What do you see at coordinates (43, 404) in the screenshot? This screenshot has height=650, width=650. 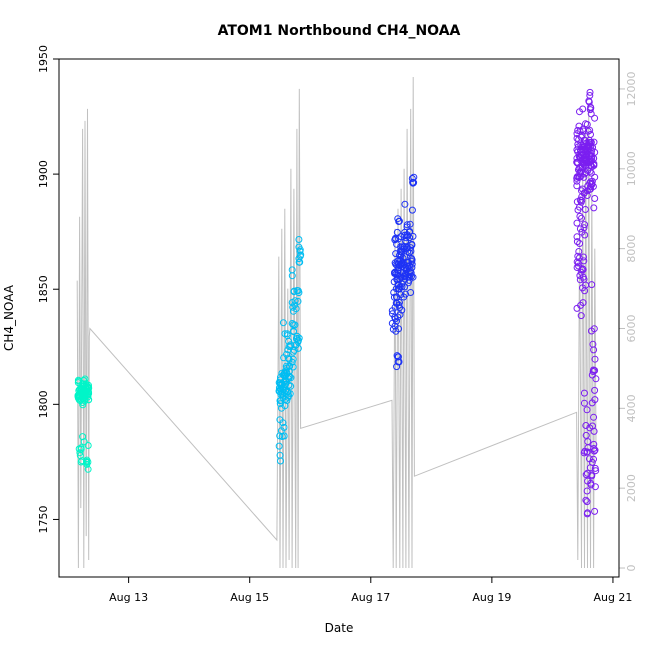 I see `y-tick-label: 1800` at bounding box center [43, 404].